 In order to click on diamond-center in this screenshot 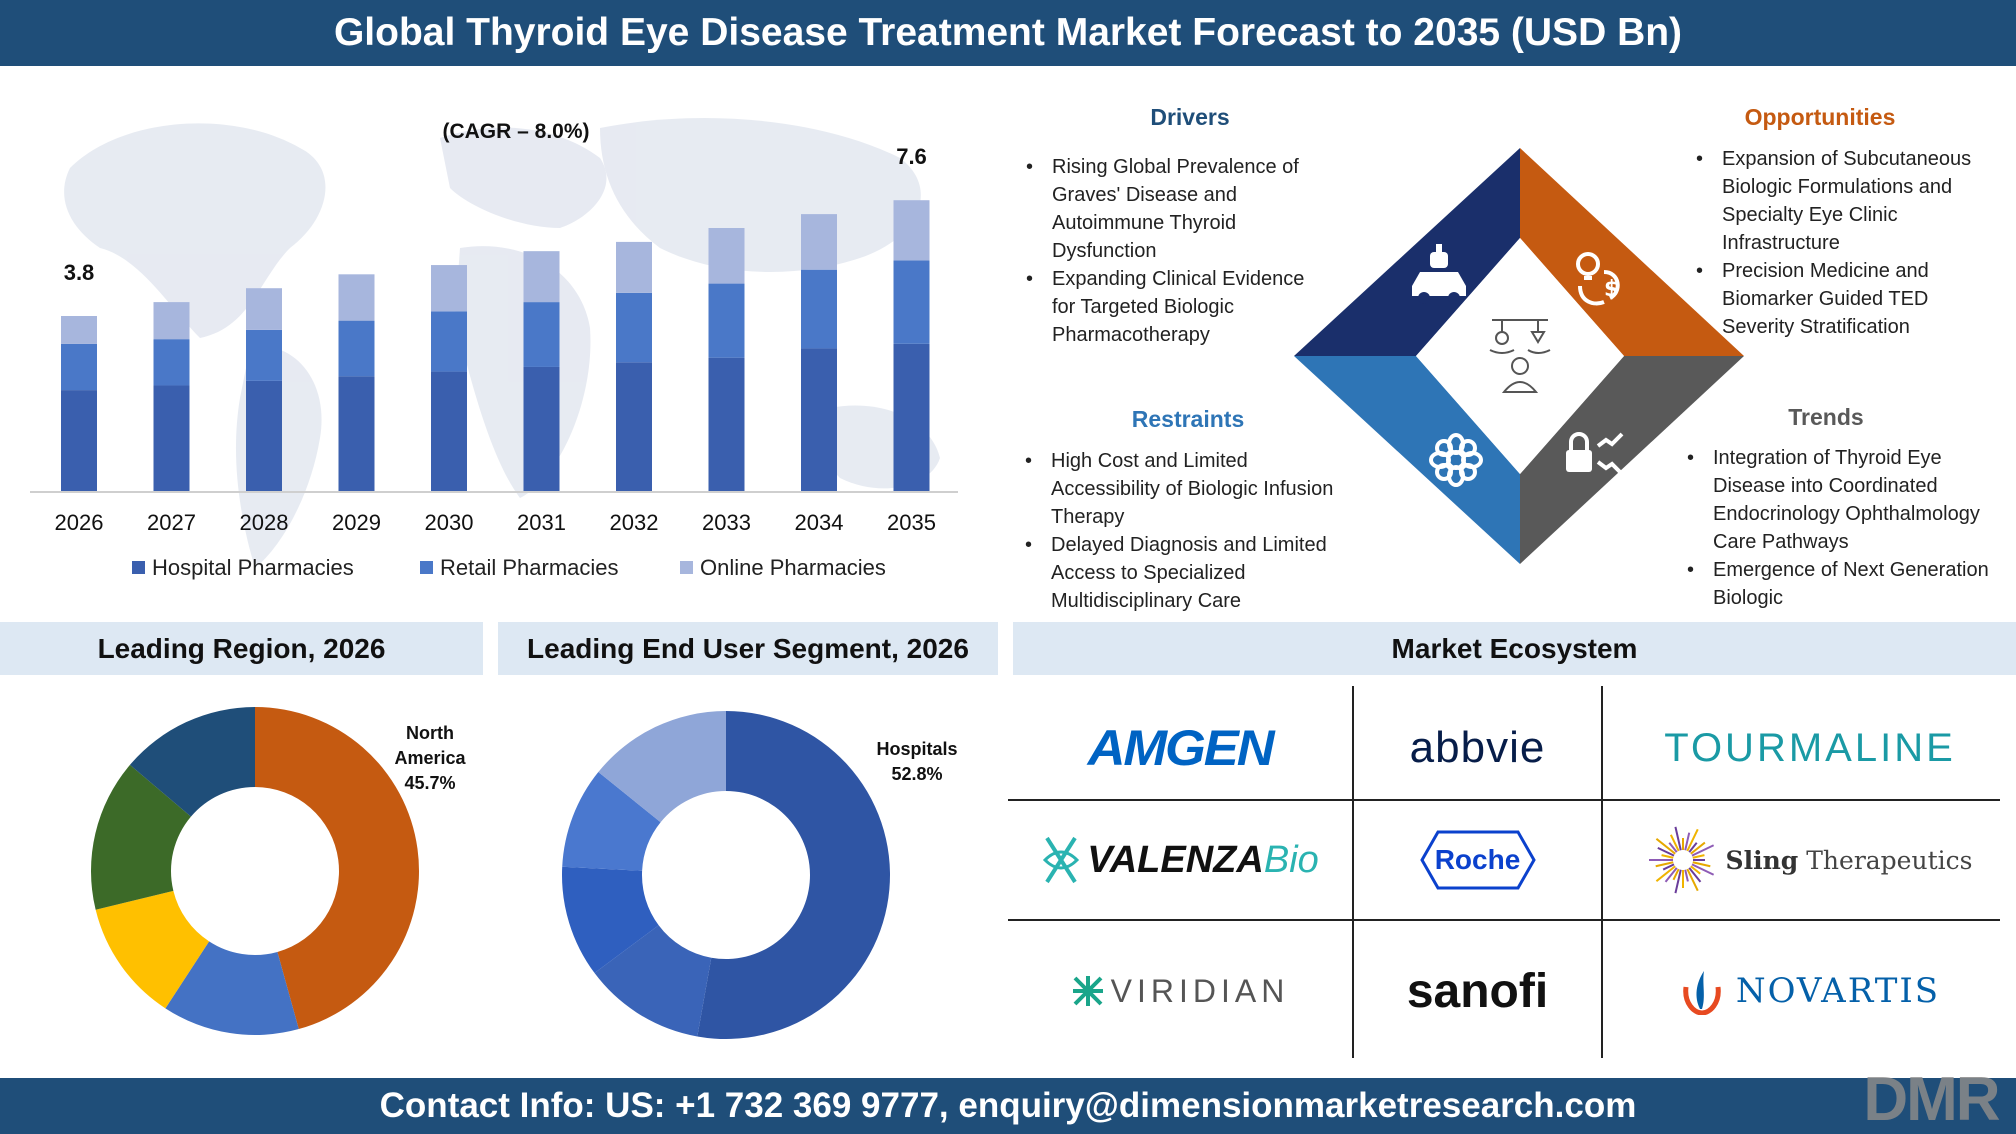, I will do `click(1520, 356)`.